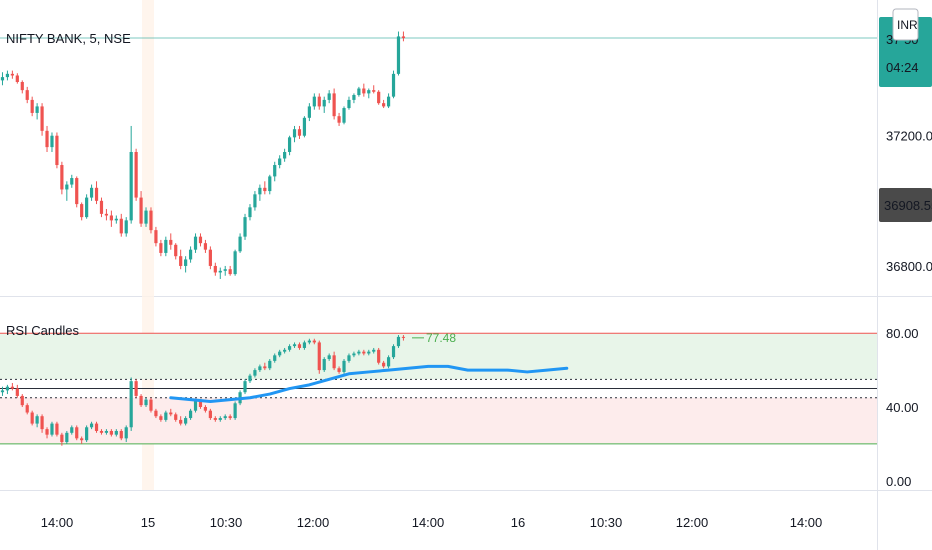  I want to click on last-price-badge, so click(905, 205).